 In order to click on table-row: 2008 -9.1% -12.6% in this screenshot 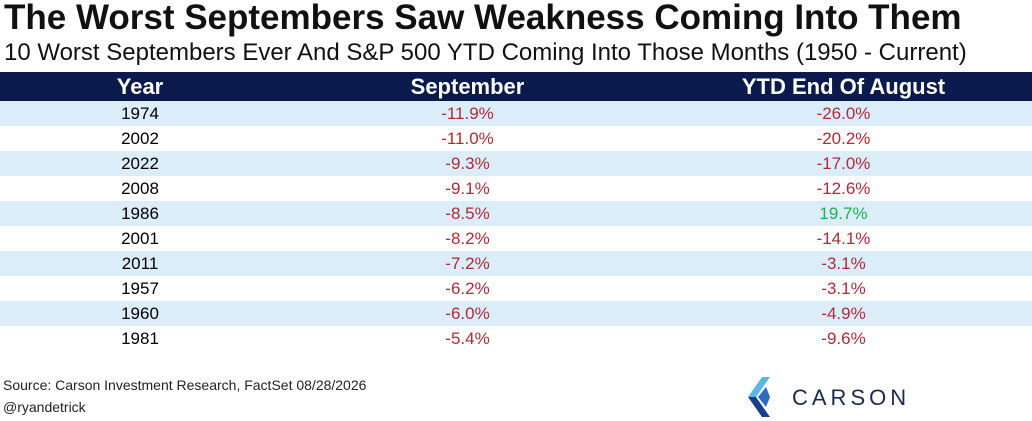, I will do `click(516, 188)`.